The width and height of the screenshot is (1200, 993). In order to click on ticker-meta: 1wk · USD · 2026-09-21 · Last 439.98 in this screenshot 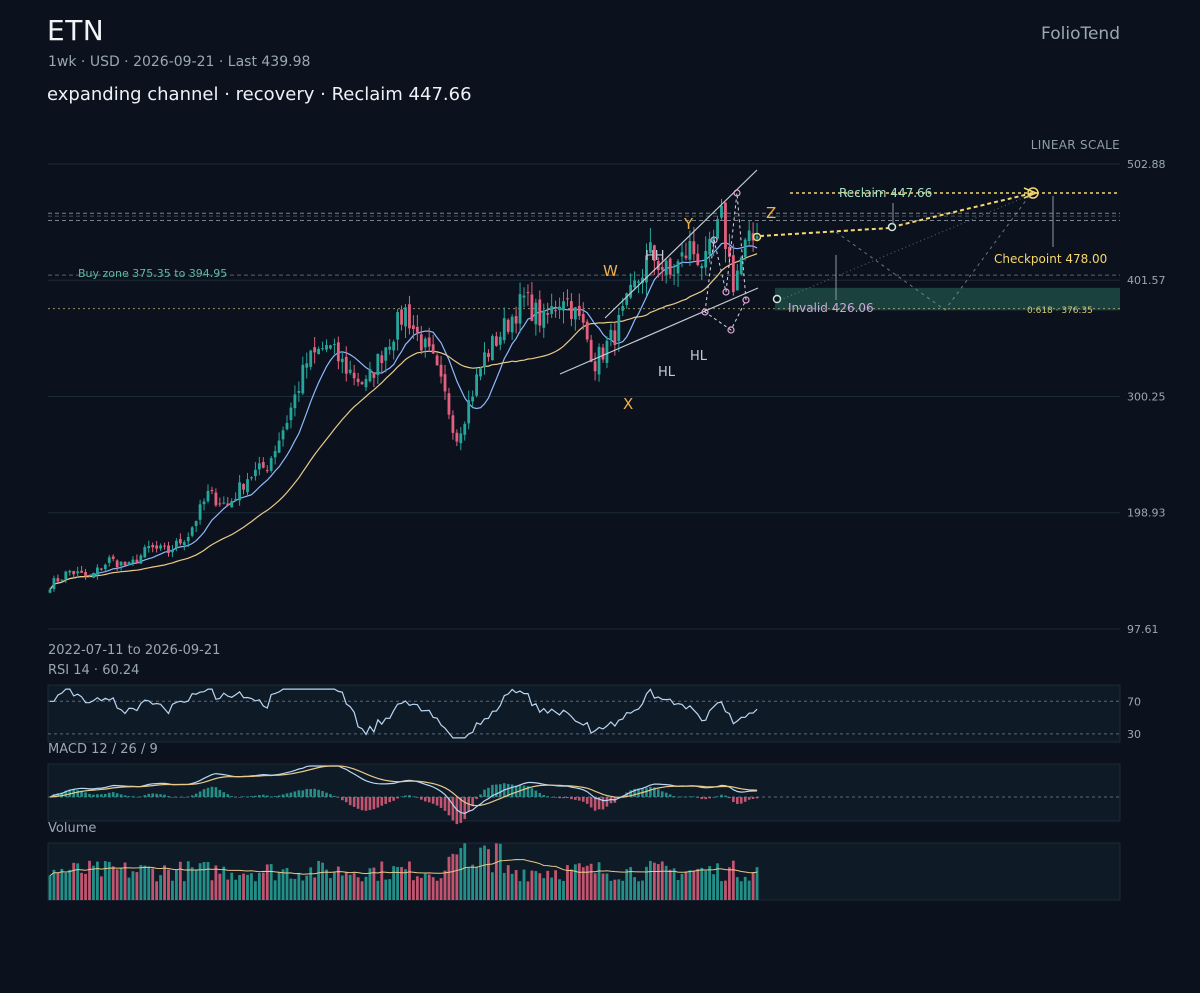, I will do `click(179, 62)`.